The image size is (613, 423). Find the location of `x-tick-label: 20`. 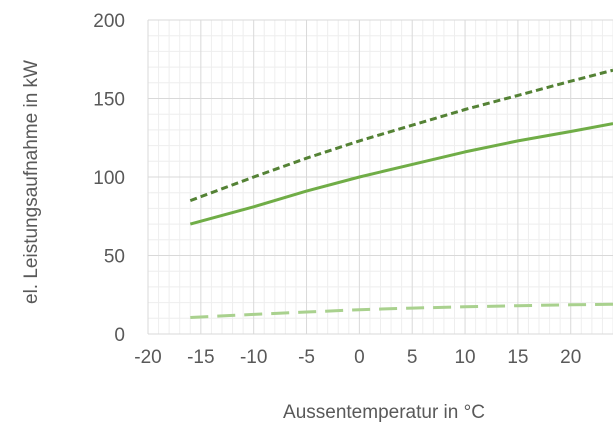

x-tick-label: 20 is located at coordinates (570, 357).